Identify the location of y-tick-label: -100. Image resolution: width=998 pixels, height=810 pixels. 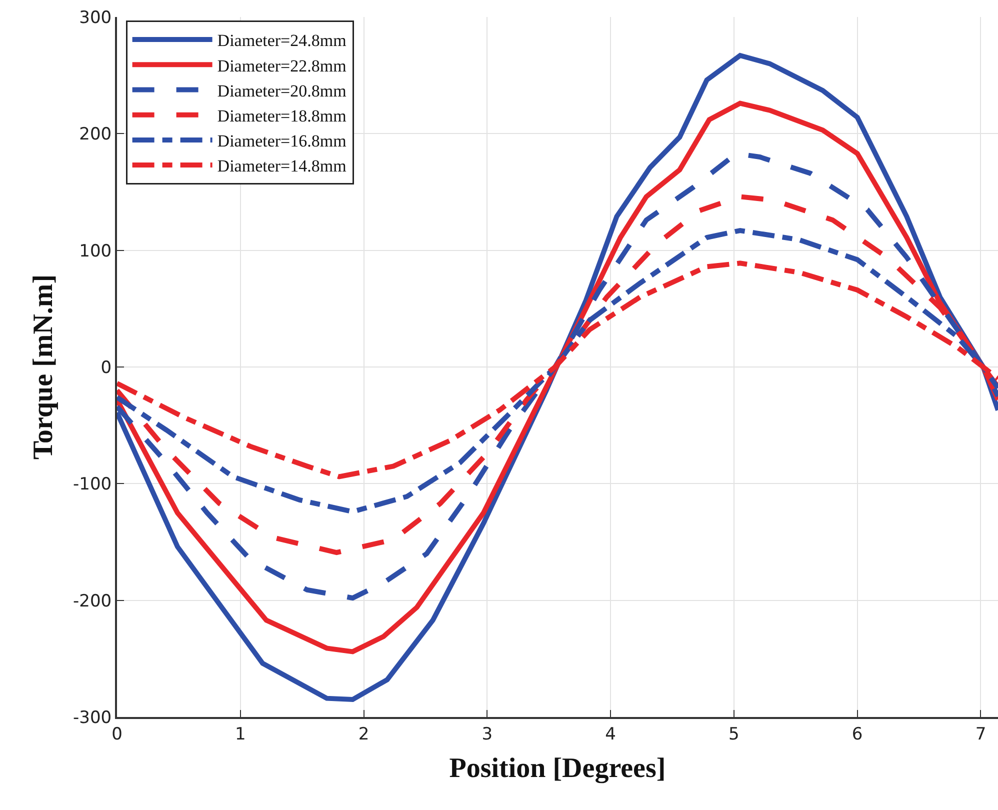
(92, 484).